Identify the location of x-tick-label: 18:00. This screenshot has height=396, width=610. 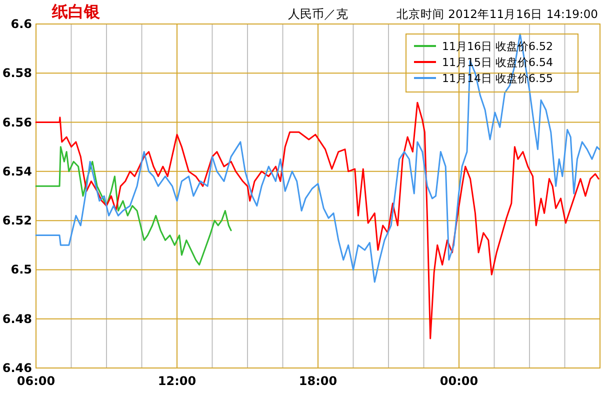
(318, 381).